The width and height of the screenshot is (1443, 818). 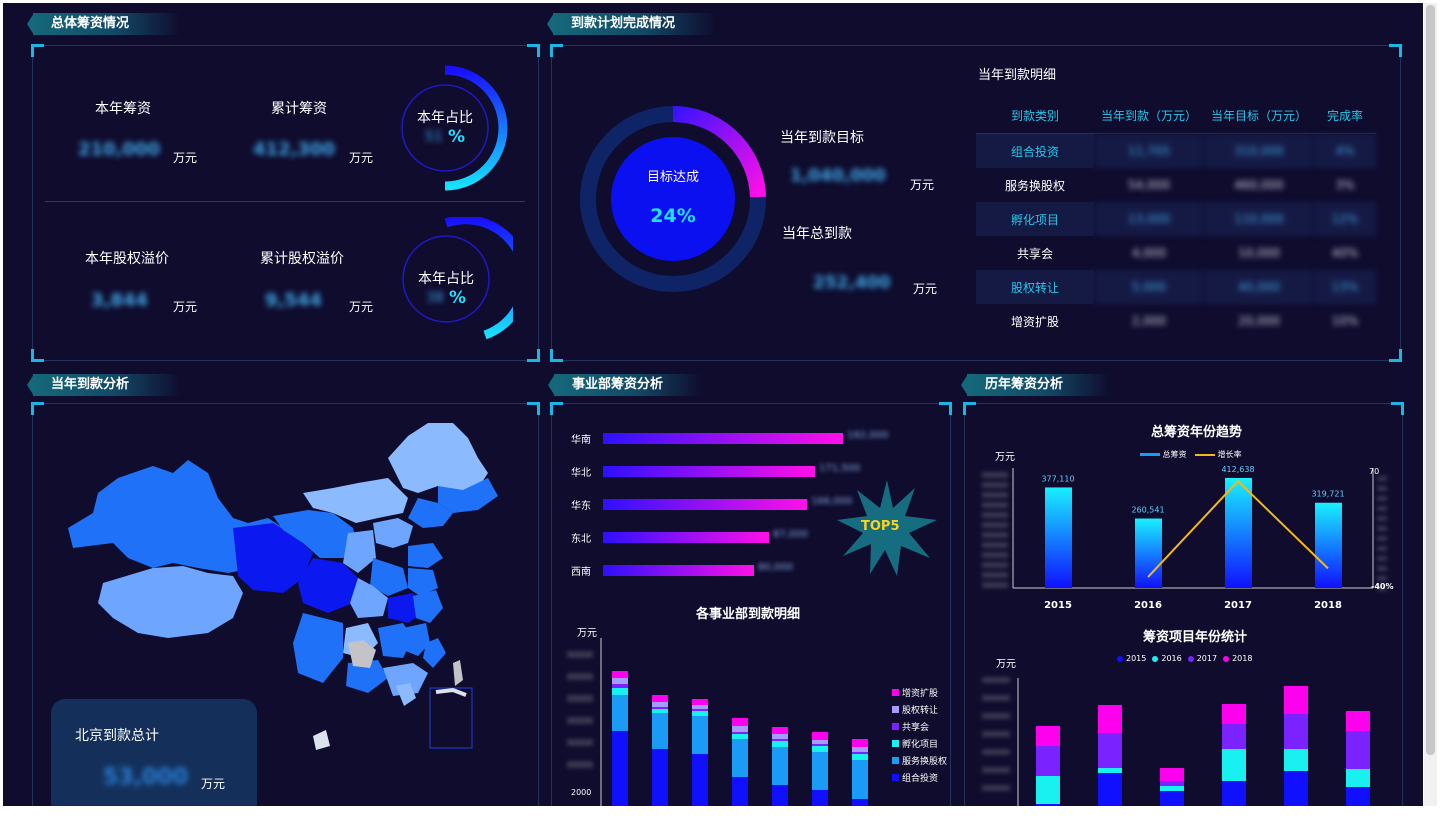 What do you see at coordinates (362, 654) in the screenshot?
I see `map-region-grey` at bounding box center [362, 654].